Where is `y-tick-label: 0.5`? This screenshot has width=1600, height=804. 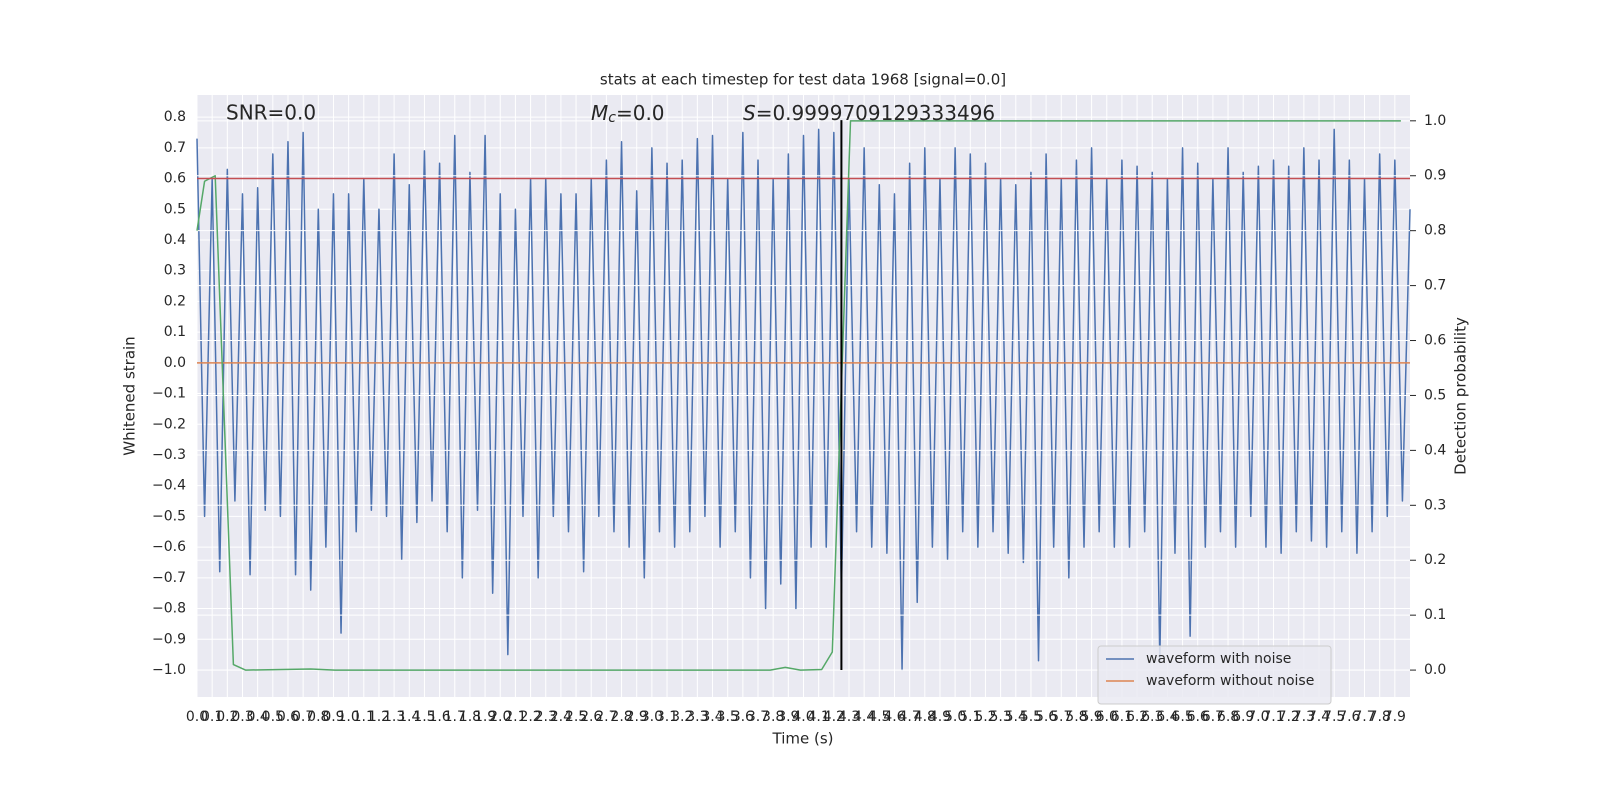
y-tick-label: 0.5 is located at coordinates (175, 209).